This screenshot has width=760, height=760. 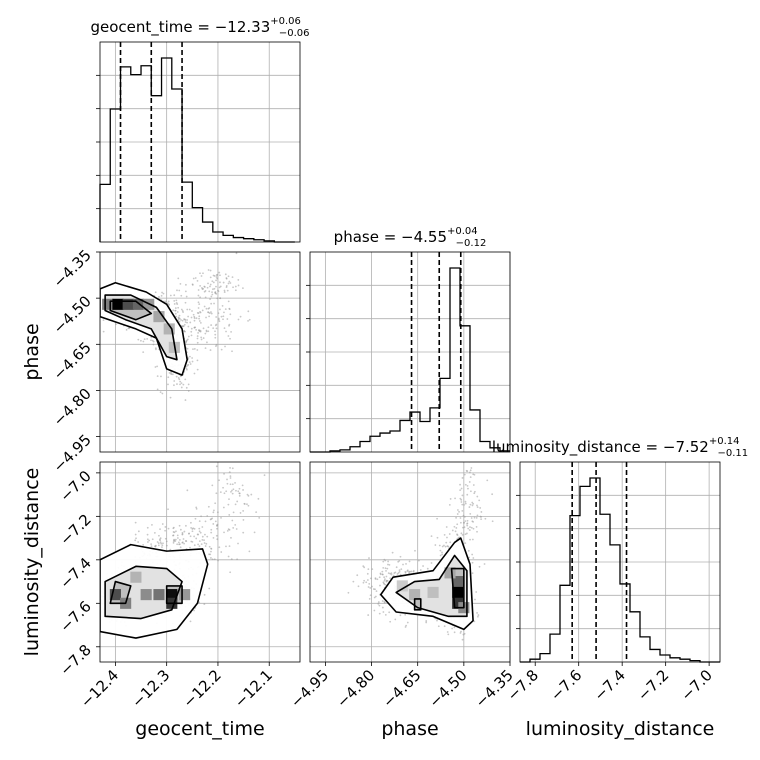 I want to click on y-axis-label: phase, so click(x=32, y=351).